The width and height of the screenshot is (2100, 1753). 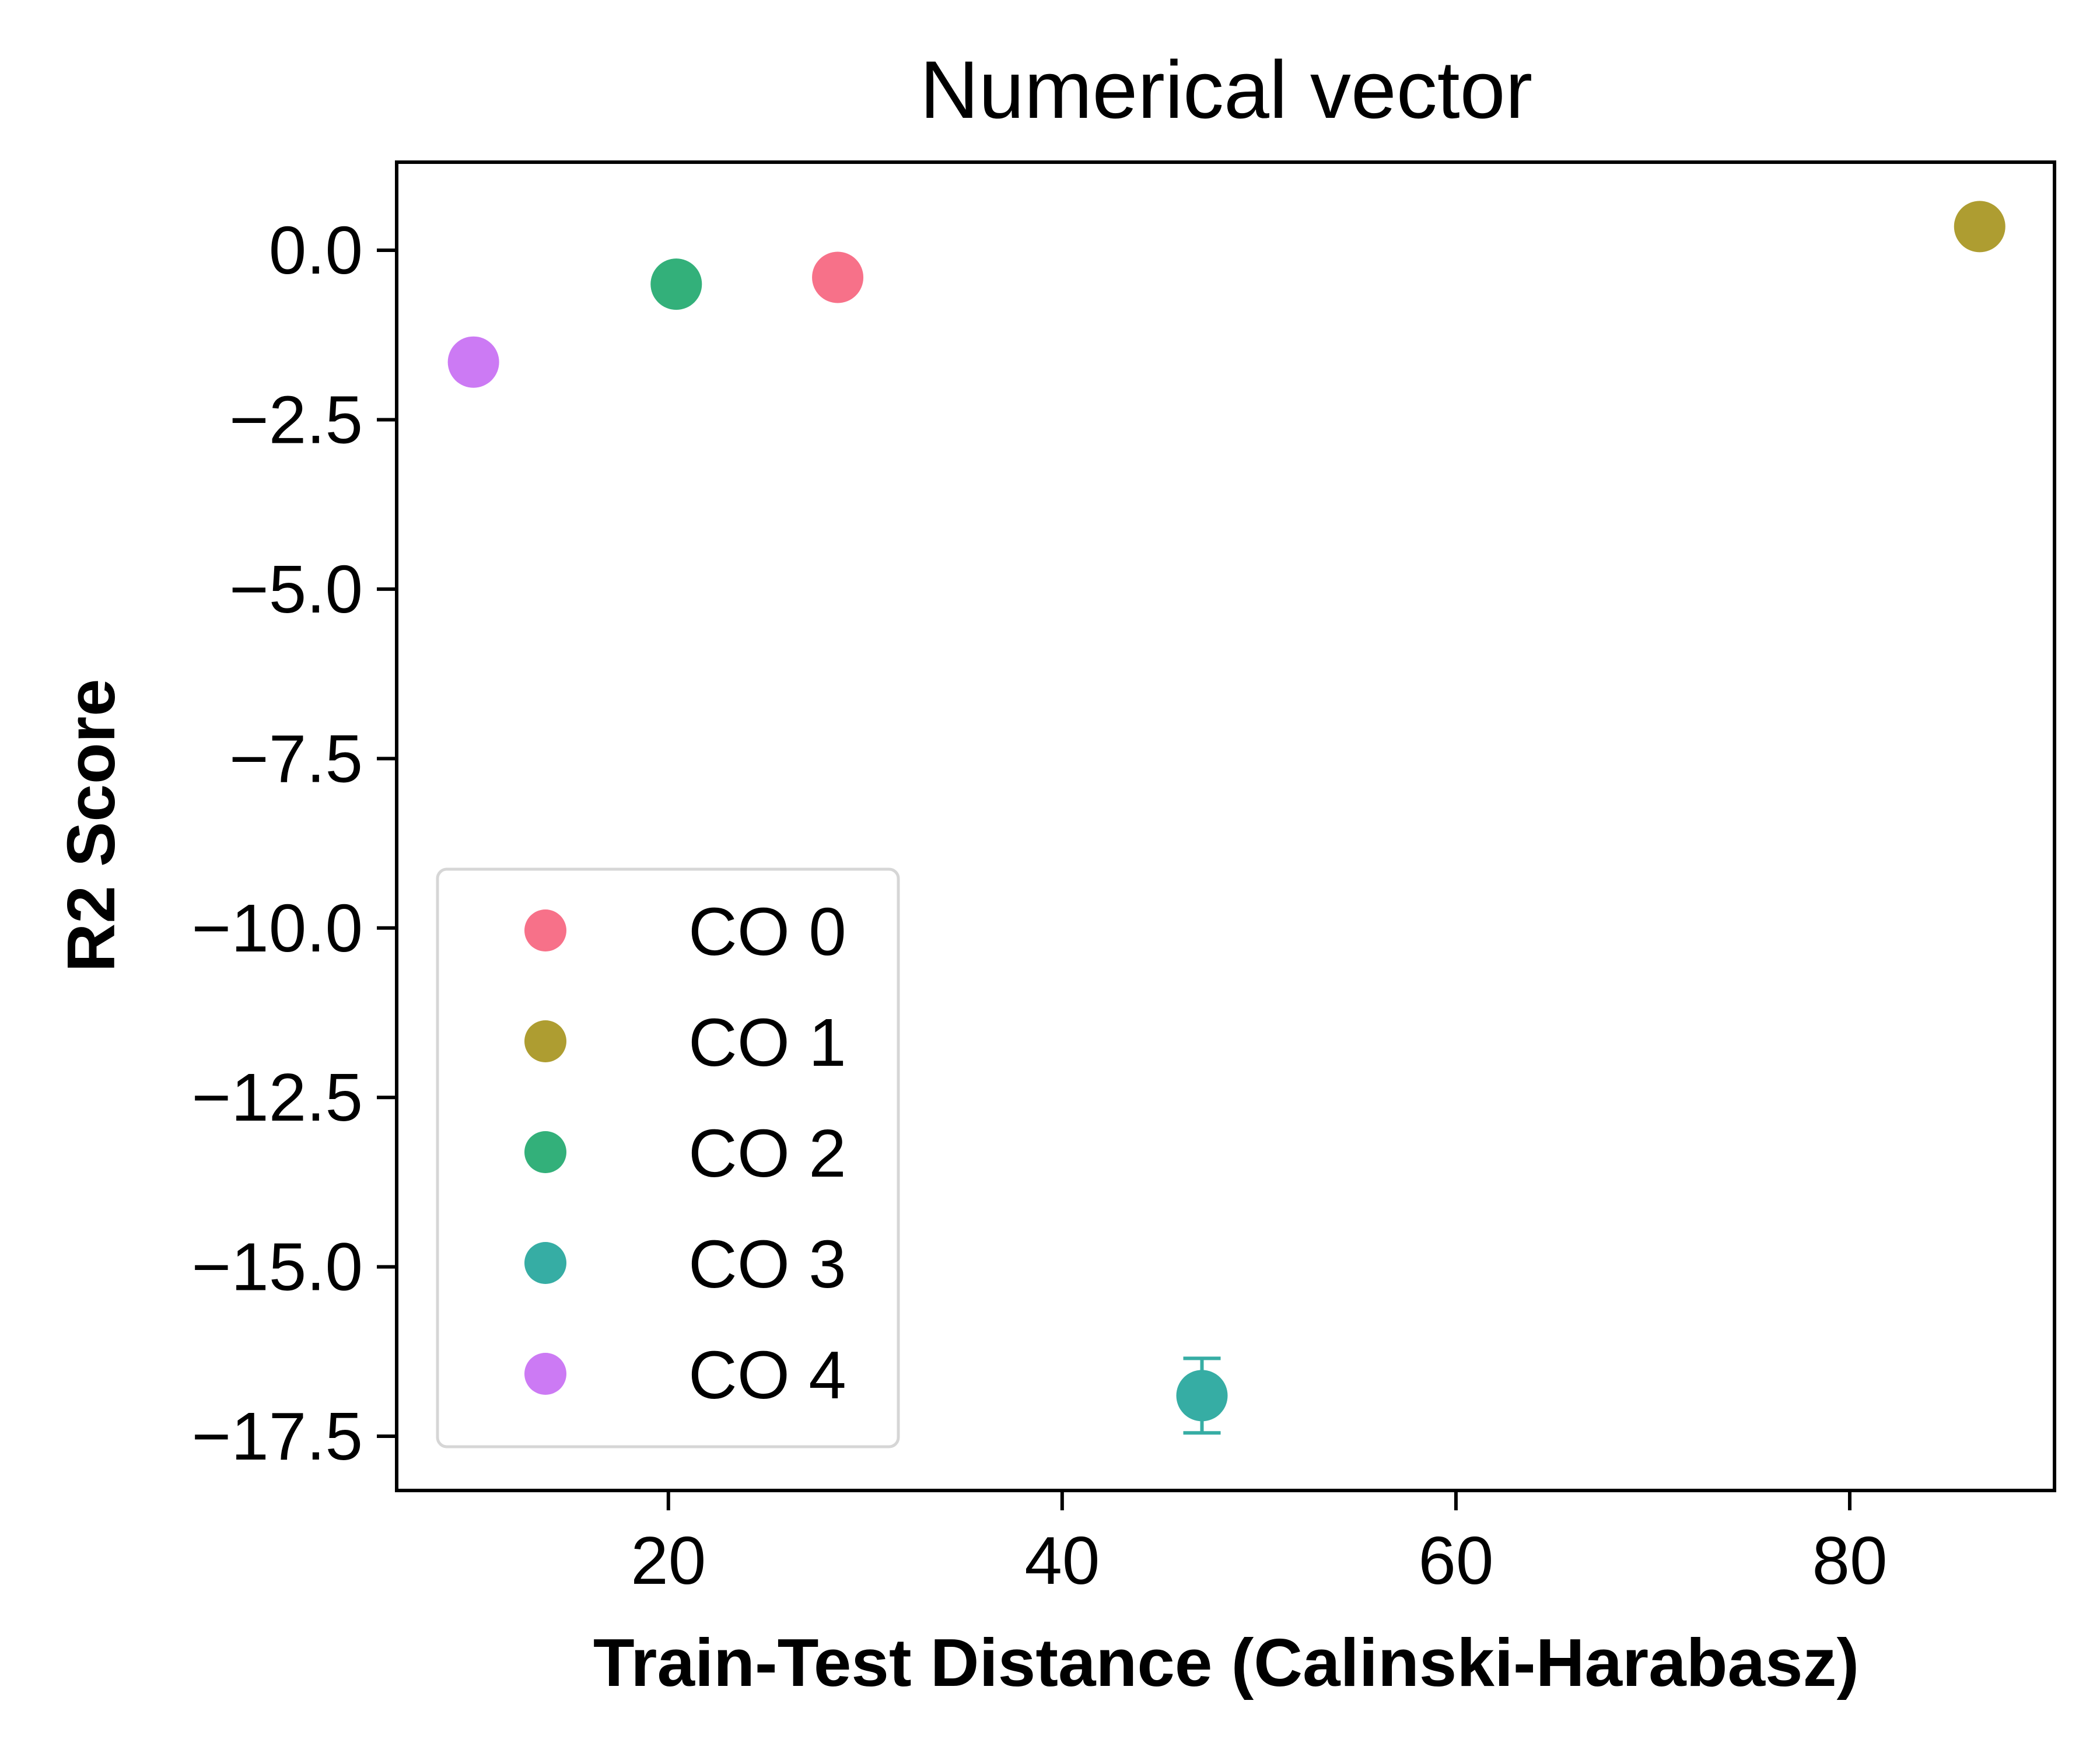 I want to click on y-tick-label: −2.5, so click(x=296, y=419).